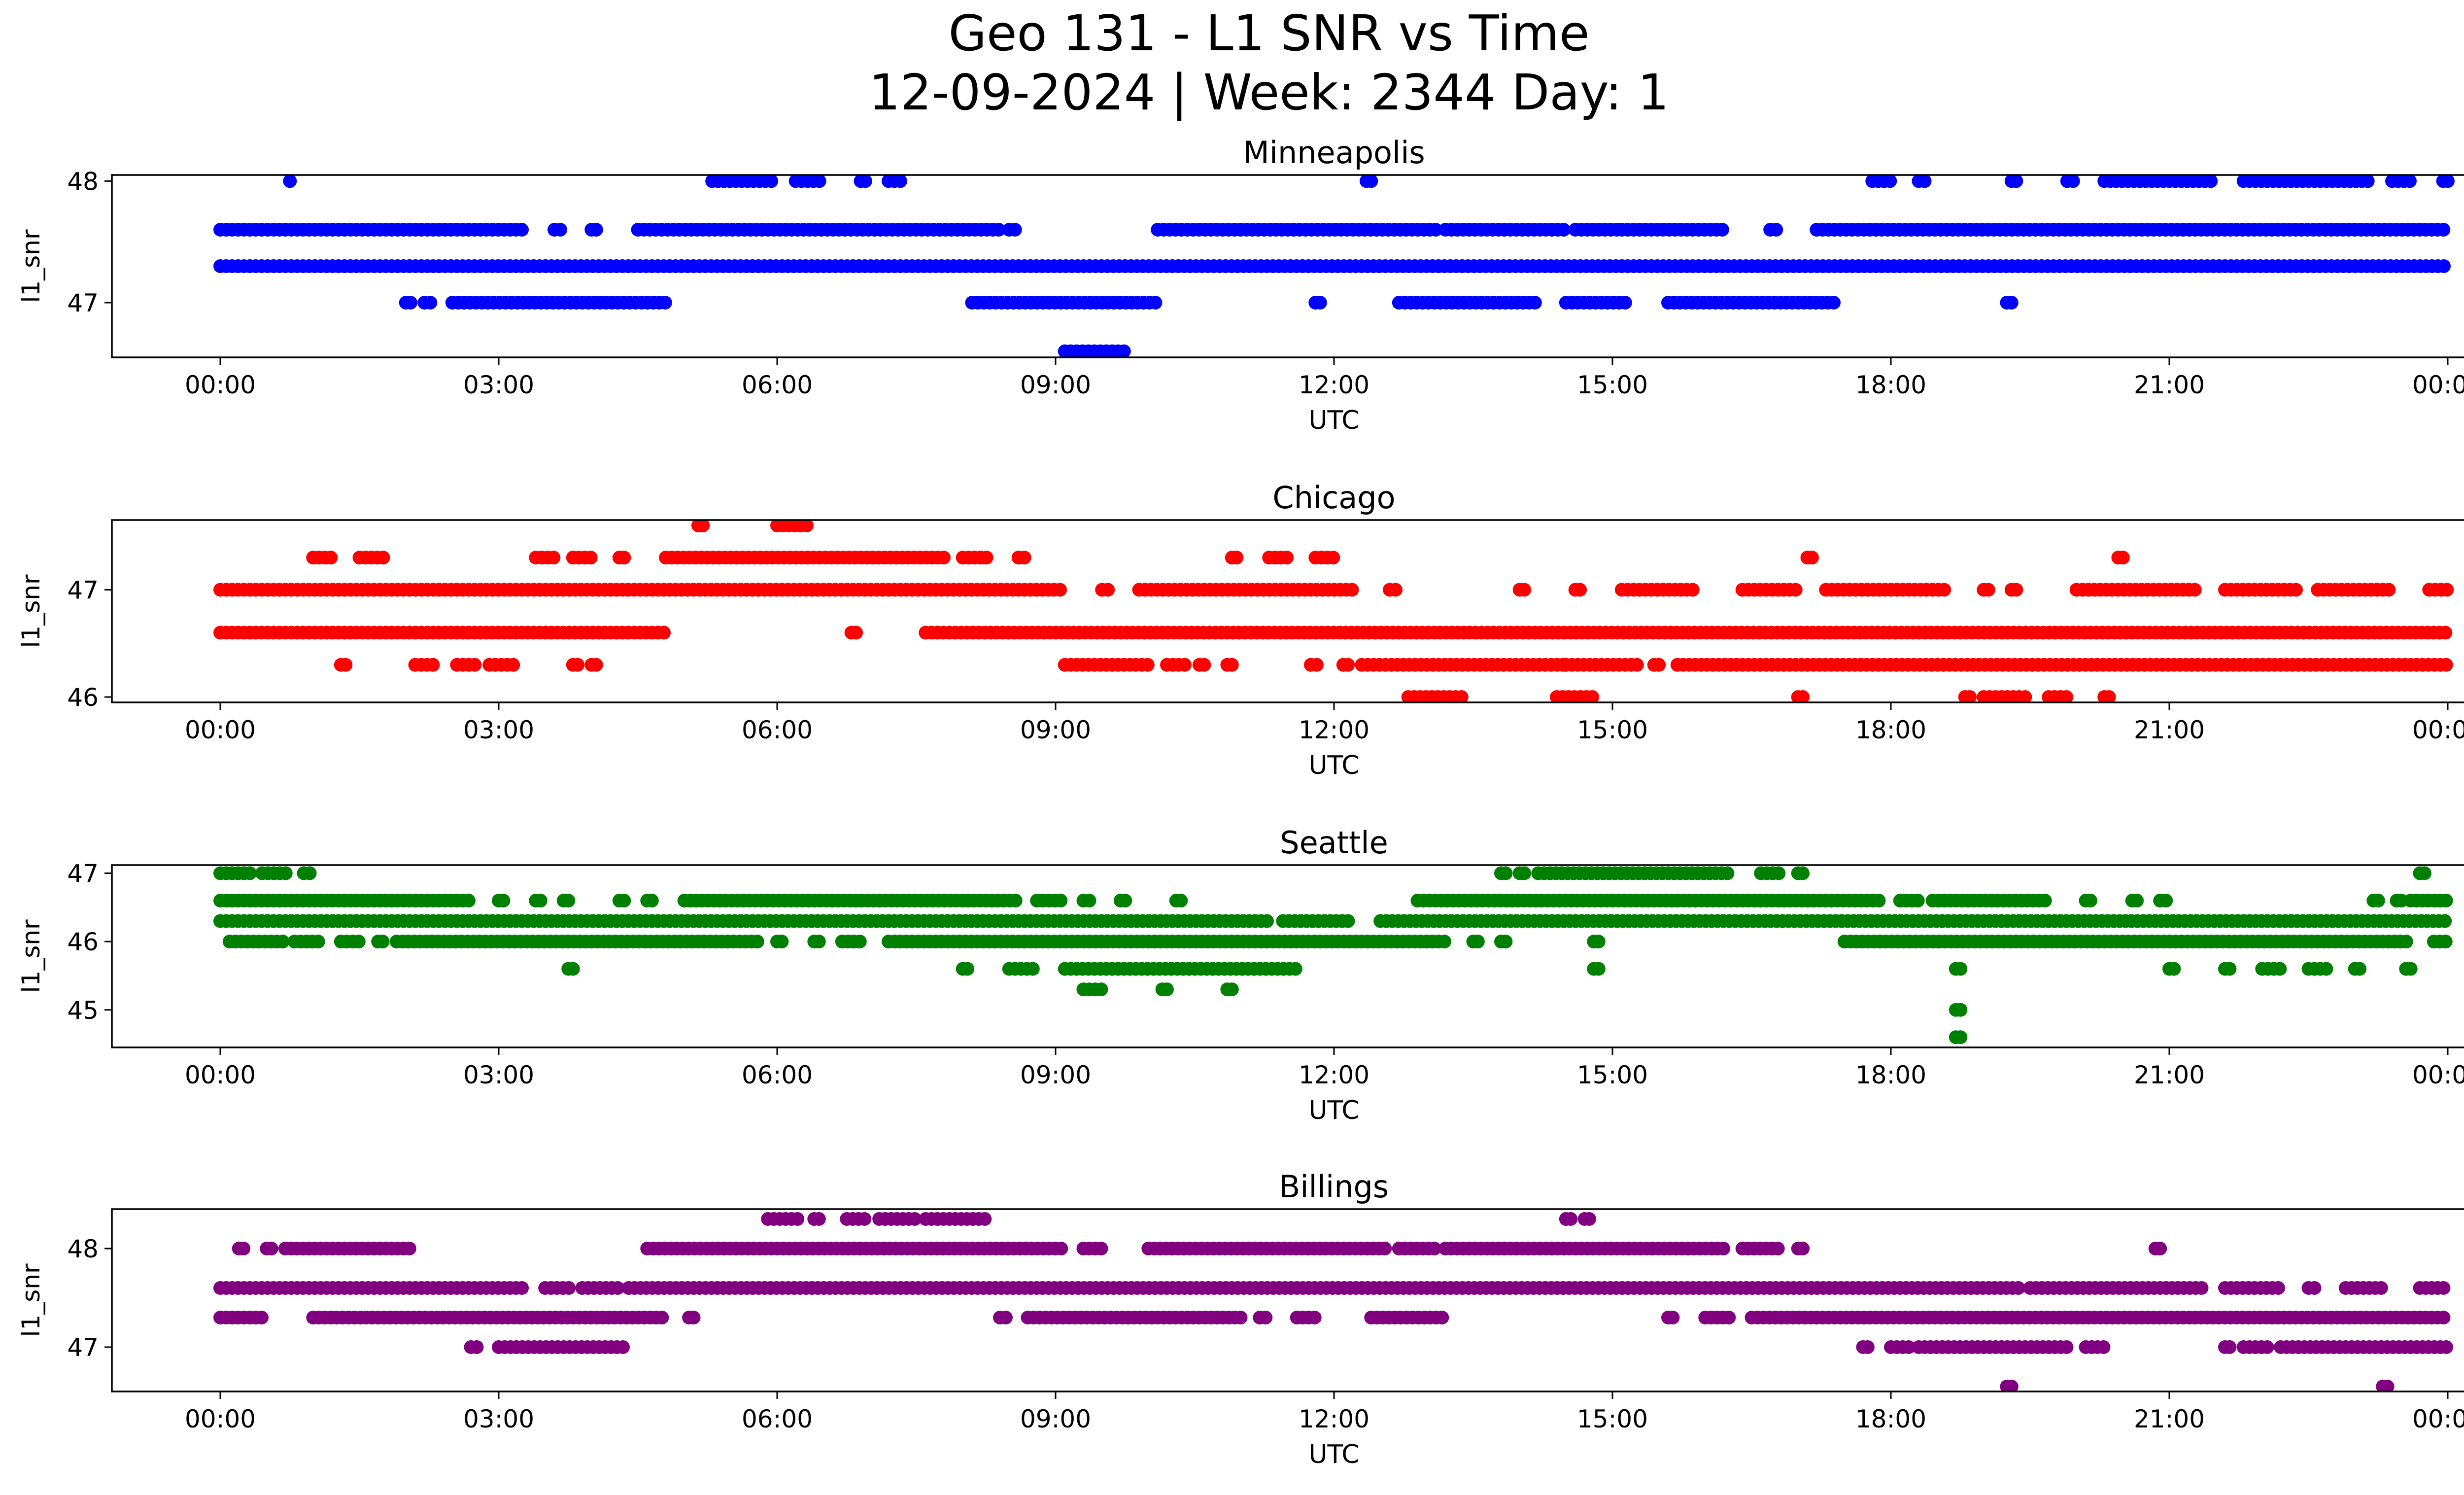 Image resolution: width=2464 pixels, height=1495 pixels. What do you see at coordinates (83, 942) in the screenshot?
I see `y-tick-label: 46` at bounding box center [83, 942].